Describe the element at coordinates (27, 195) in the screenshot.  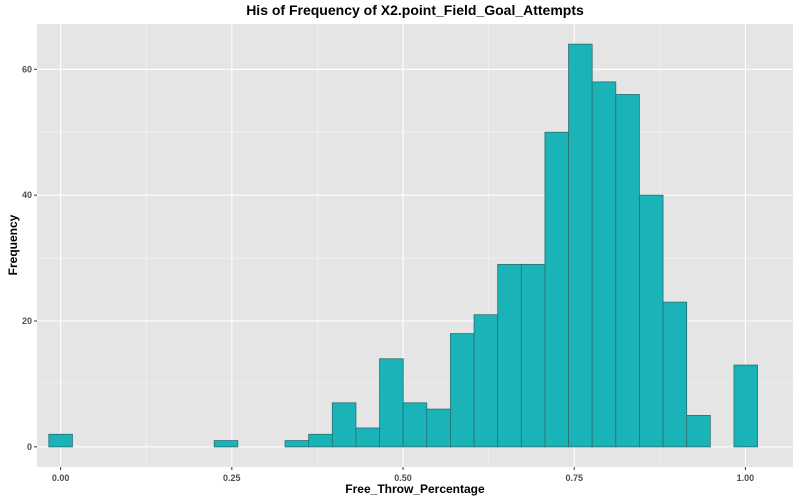
I see `y-tick-label: 40` at that location.